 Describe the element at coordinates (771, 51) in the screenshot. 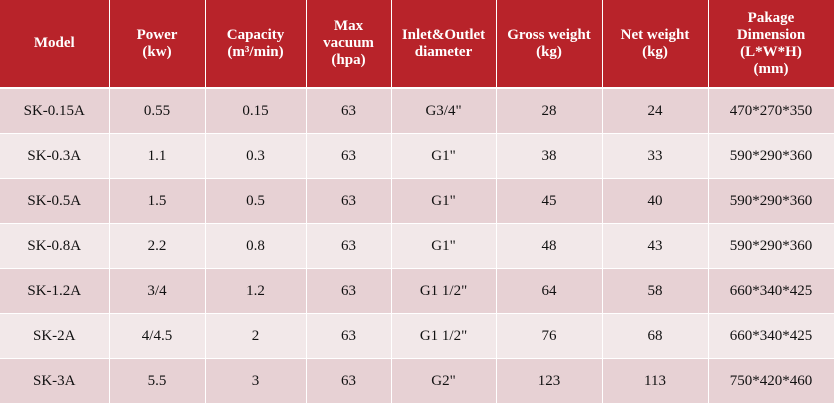

I see `header-line: (L*W*H)` at that location.